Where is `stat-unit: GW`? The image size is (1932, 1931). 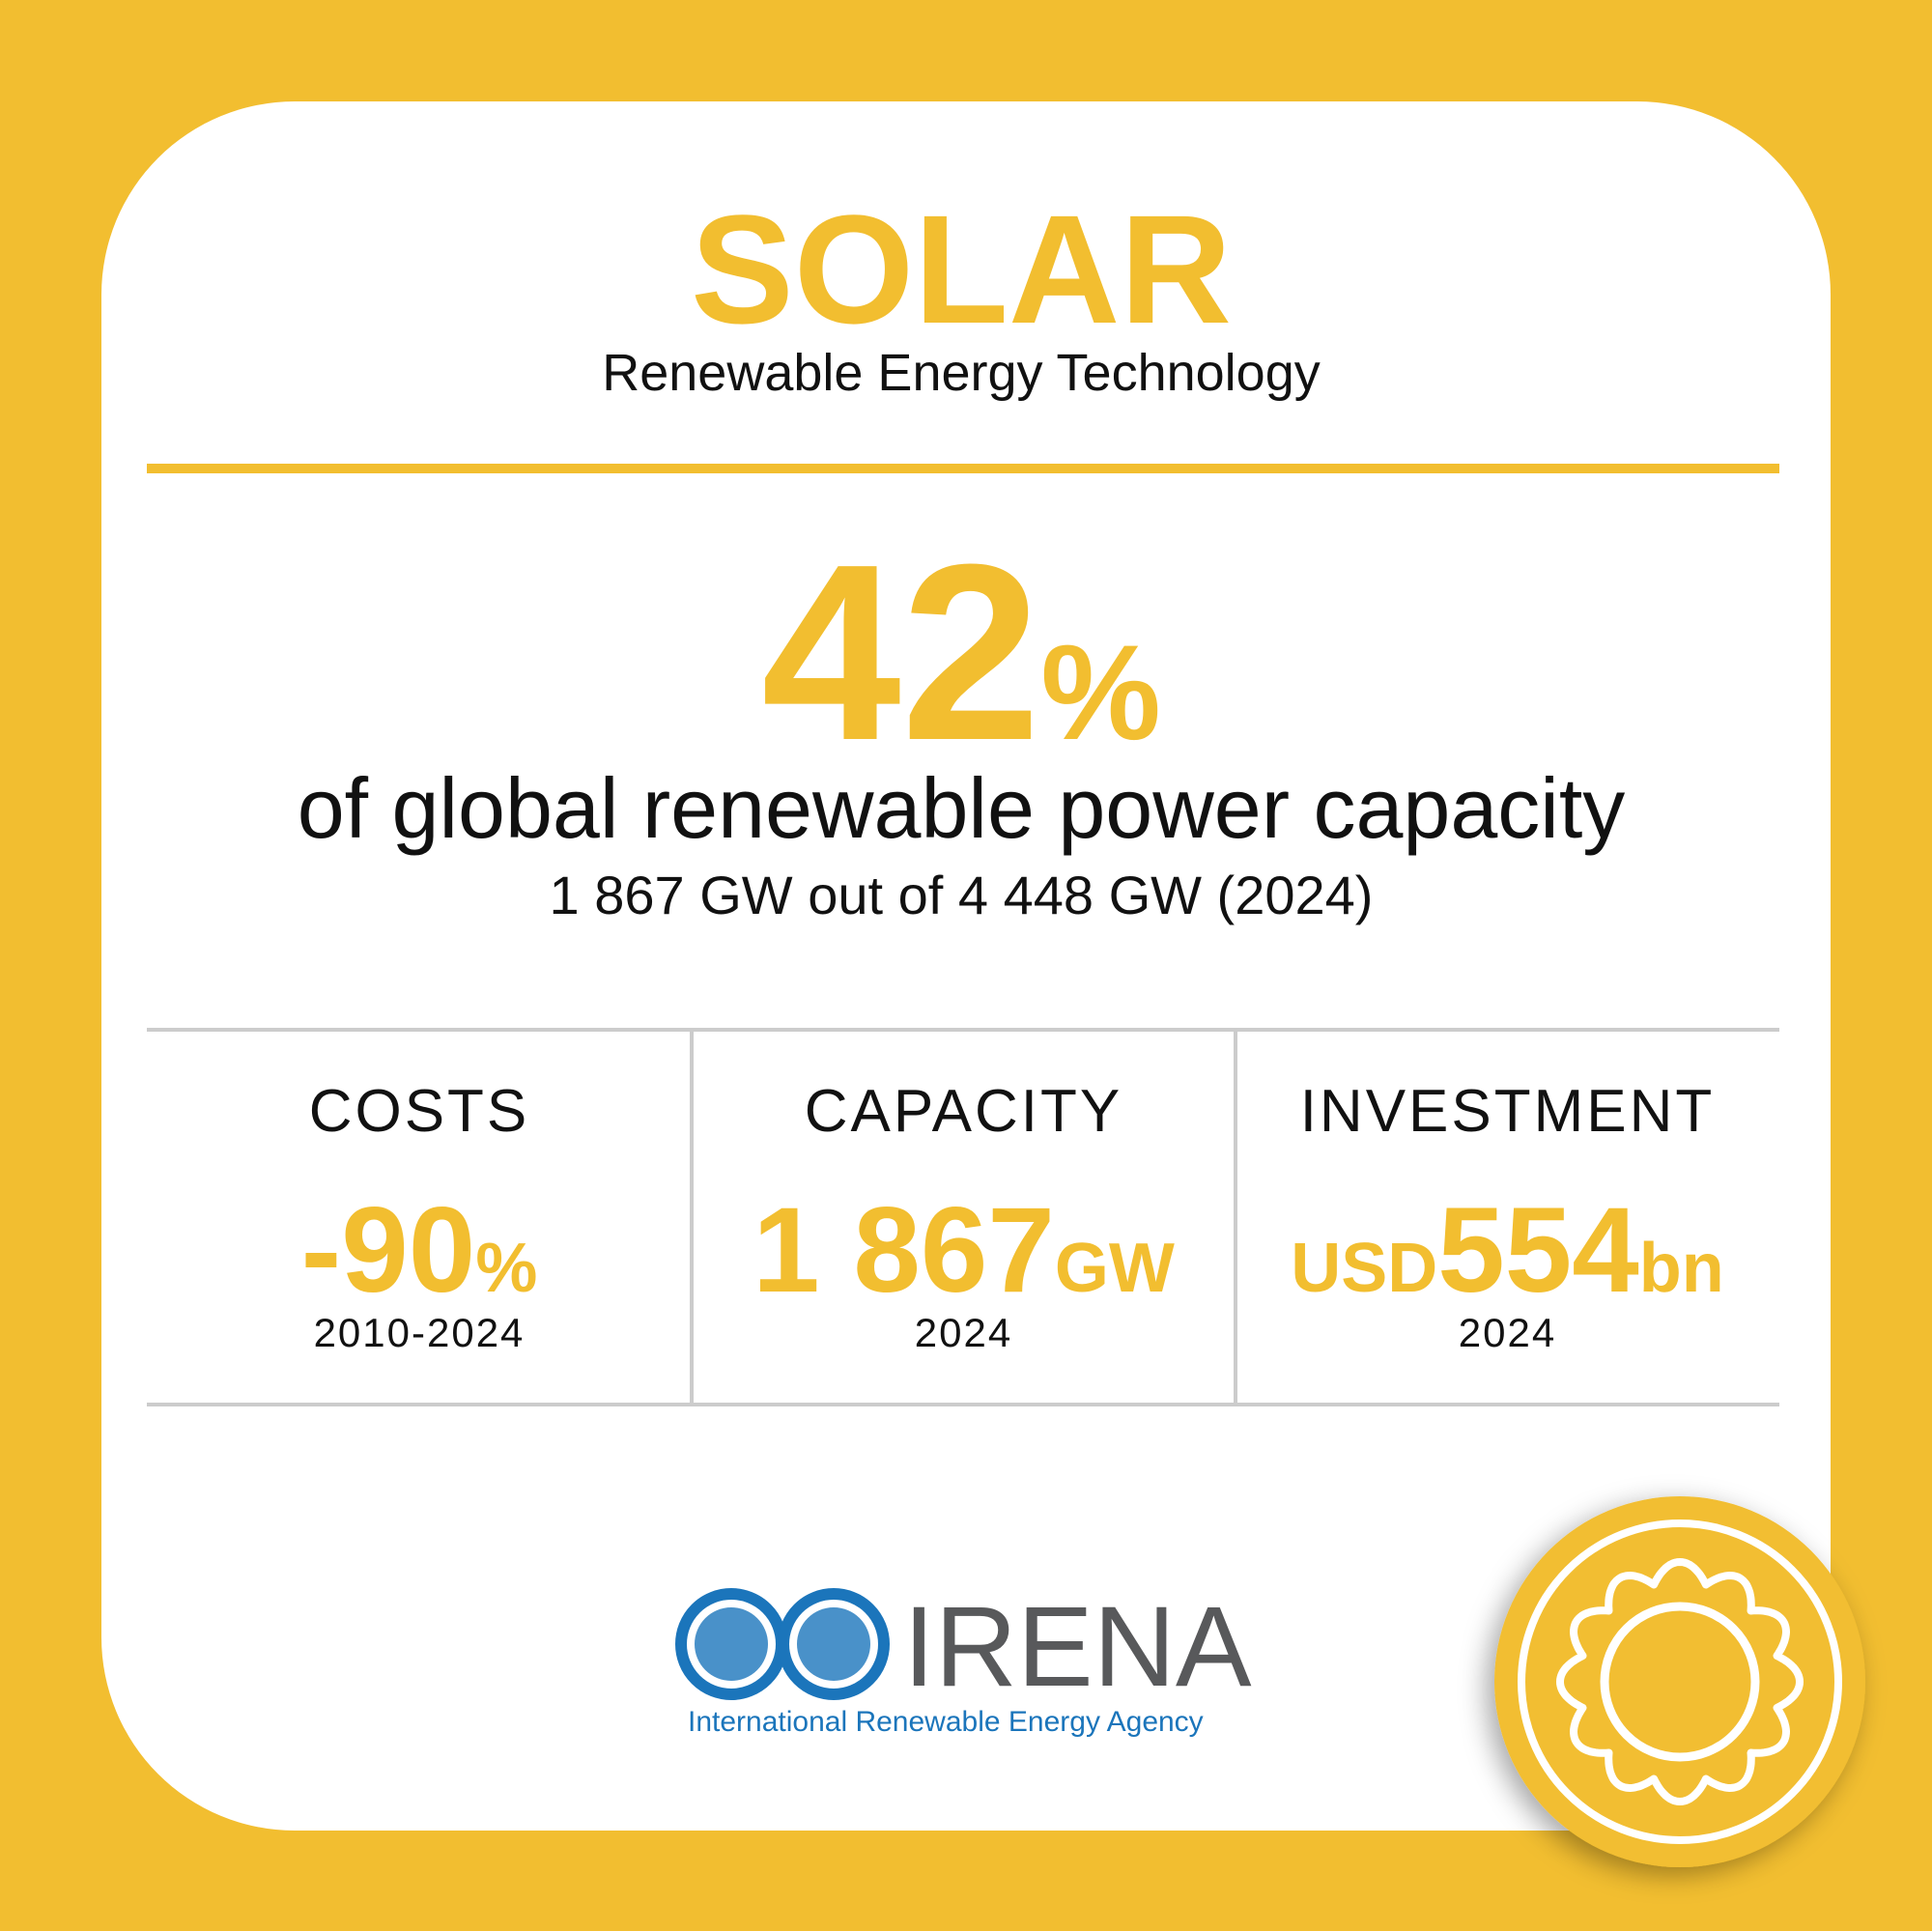
stat-unit: GW is located at coordinates (1115, 1268).